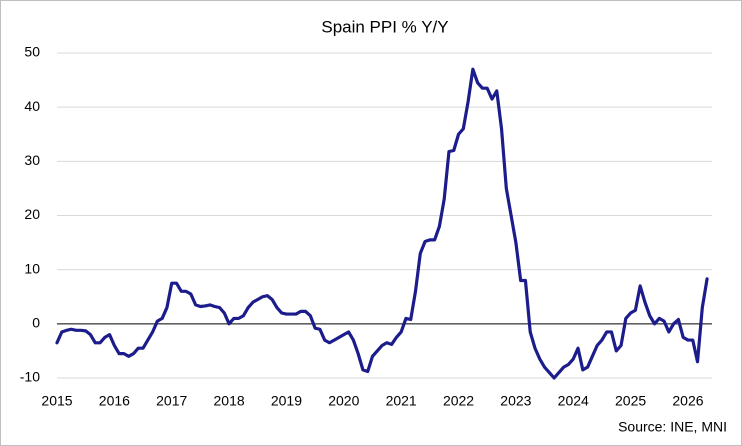 The width and height of the screenshot is (742, 446). What do you see at coordinates (515, 401) in the screenshot?
I see `x-tick-label: 2023` at bounding box center [515, 401].